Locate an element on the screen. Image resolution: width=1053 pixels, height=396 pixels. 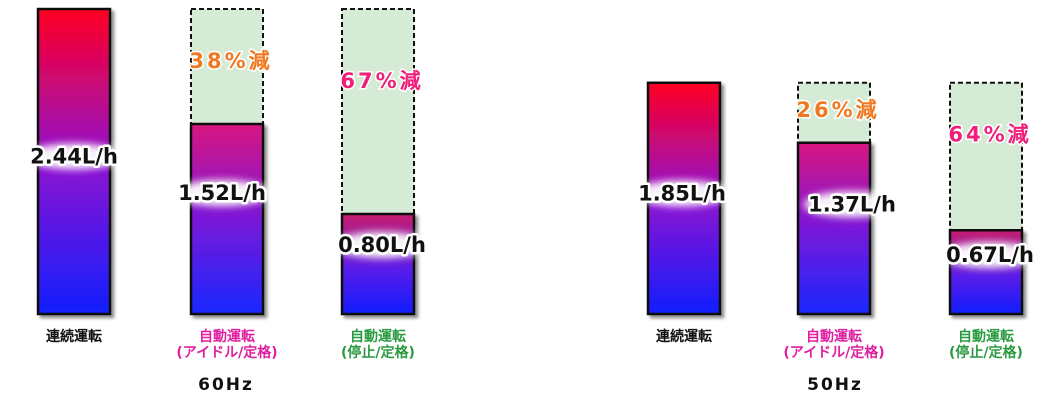
value-label: 0.80L/h is located at coordinates (382, 245).